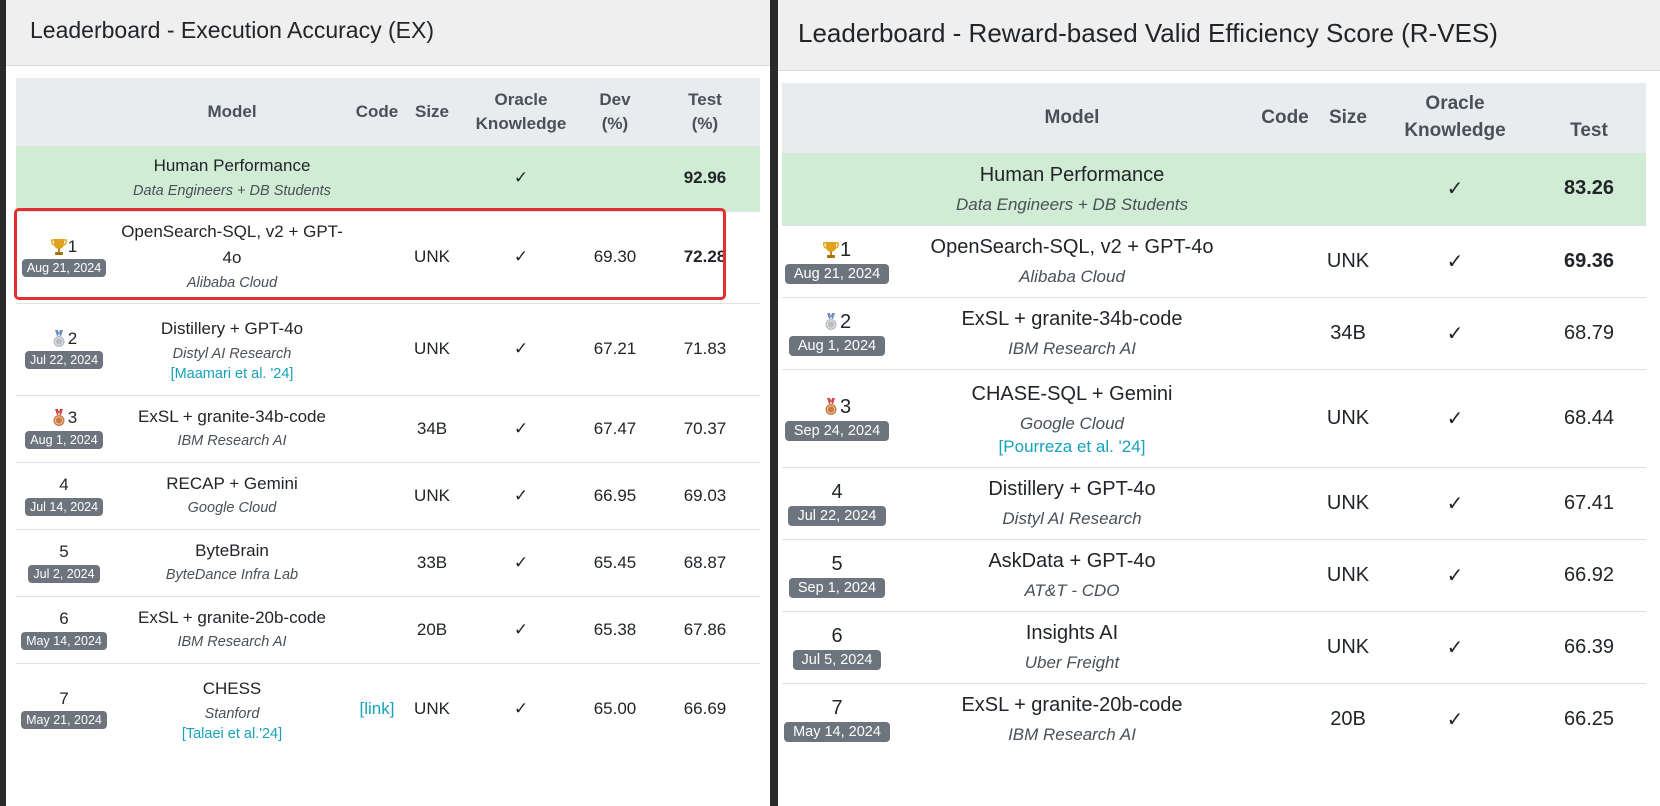 The width and height of the screenshot is (1660, 806). I want to click on citation-link: [Talaei et al.'24], so click(232, 734).